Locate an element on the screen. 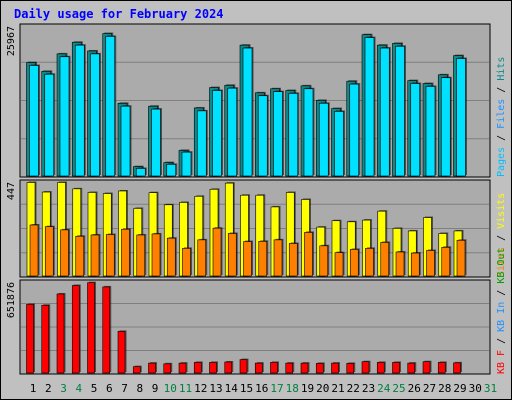  x-tick-label: 6 is located at coordinates (109, 388).